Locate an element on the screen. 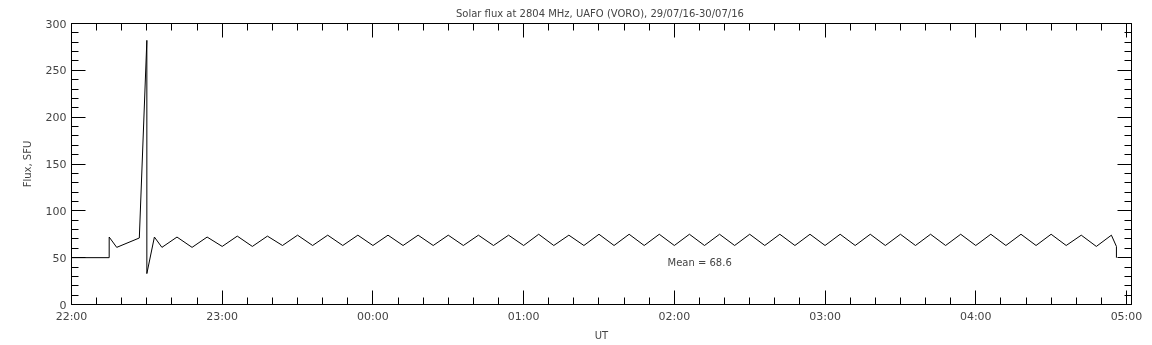  y-tick-label: 250 is located at coordinates (56, 71).